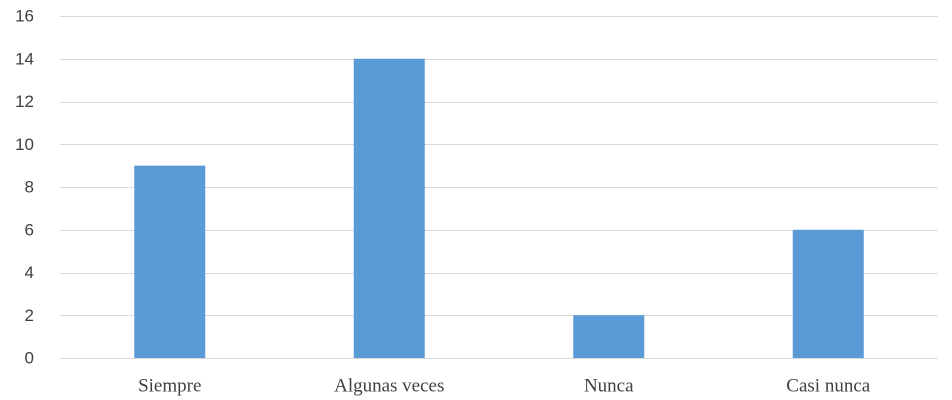 This screenshot has height=400, width=952. What do you see at coordinates (24, 16) in the screenshot?
I see `y-tick-label: 16` at bounding box center [24, 16].